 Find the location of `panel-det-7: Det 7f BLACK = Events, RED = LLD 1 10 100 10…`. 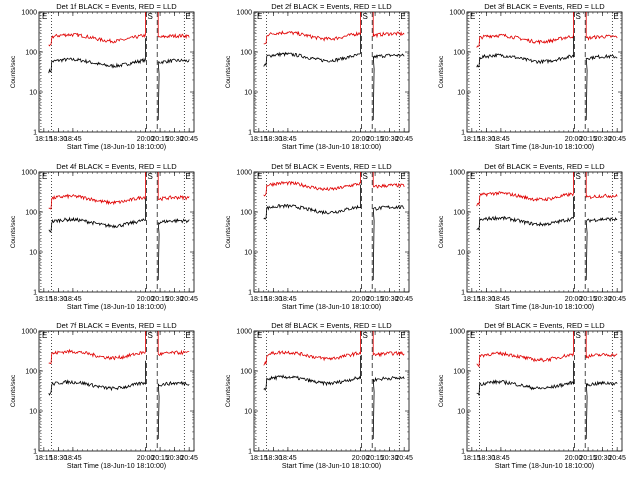

panel-det-7: Det 7f BLACK = Events, RED = LLD 1 10 100 10… is located at coordinates (104, 395).